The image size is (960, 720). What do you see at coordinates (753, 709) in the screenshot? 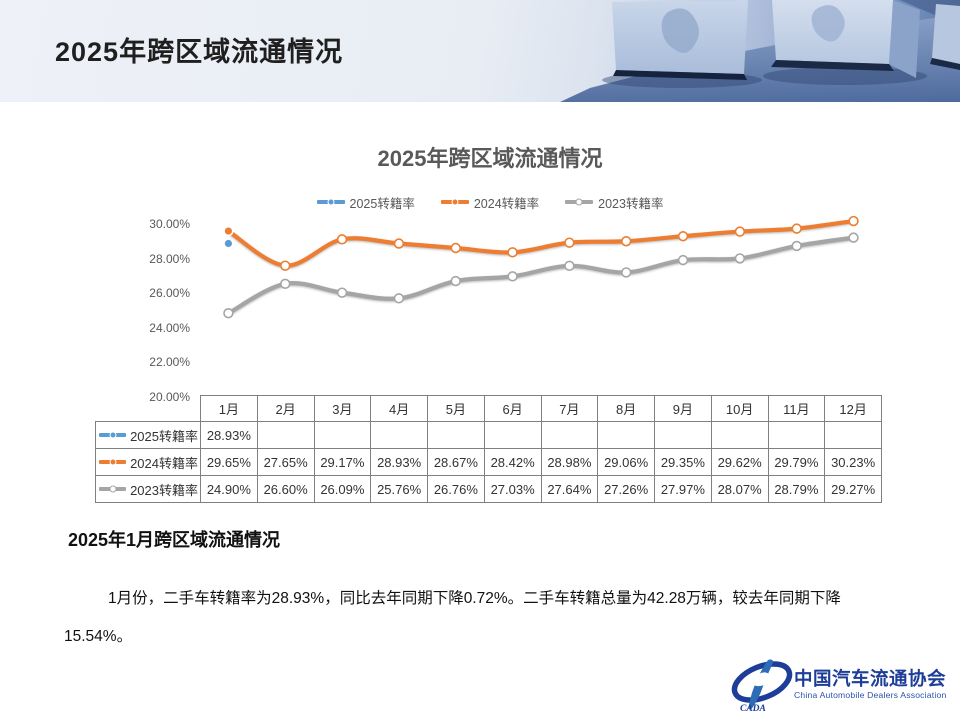
I see `cada-logo-mark-text: CADA` at bounding box center [753, 709].